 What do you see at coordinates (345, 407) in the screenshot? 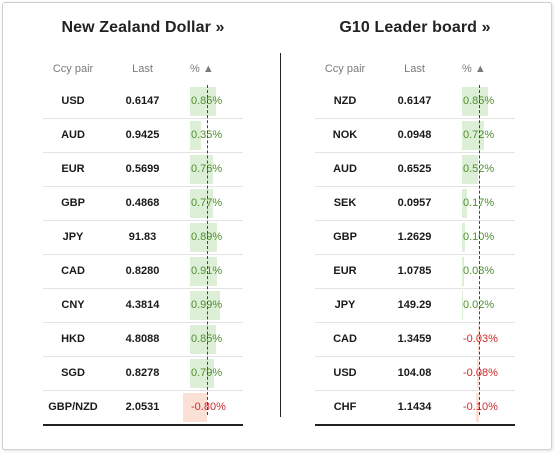
I see `ccy-pair-cell: CHF` at bounding box center [345, 407].